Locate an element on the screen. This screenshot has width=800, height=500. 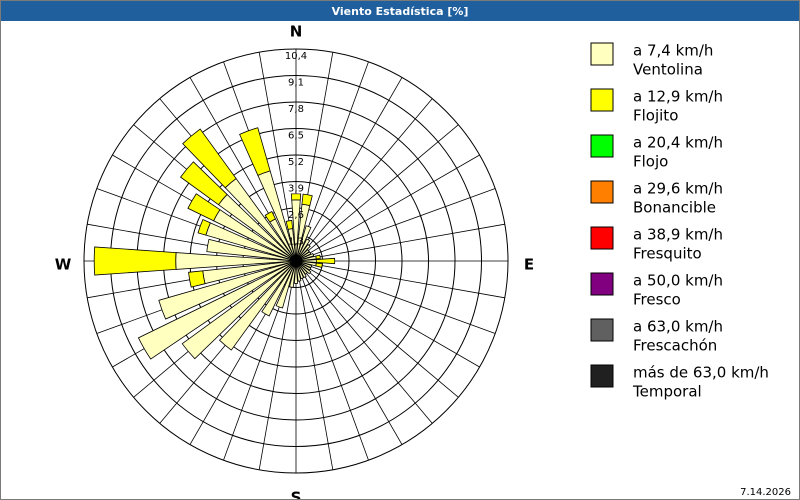
ring-label: 7,8 is located at coordinates (296, 109).